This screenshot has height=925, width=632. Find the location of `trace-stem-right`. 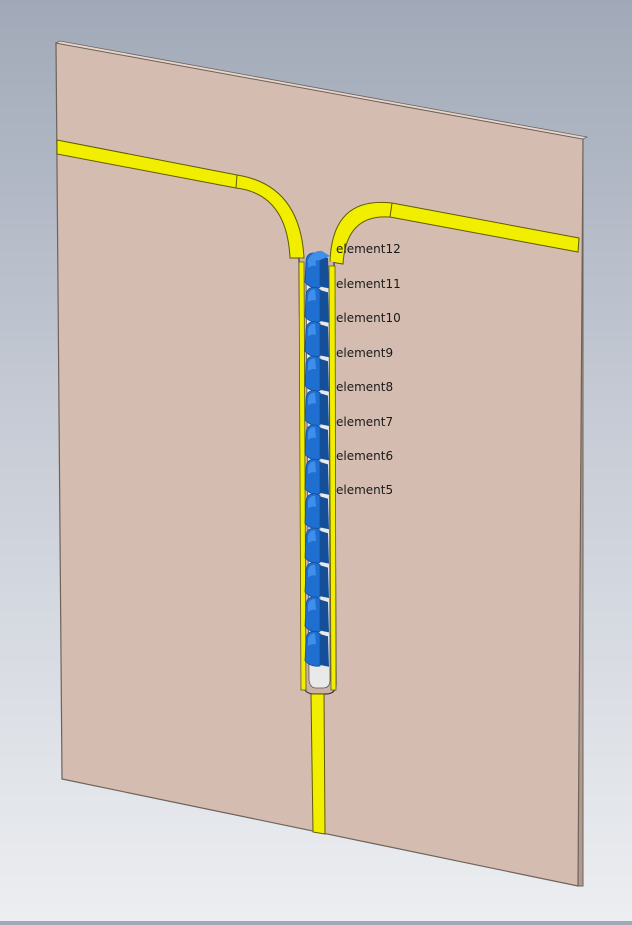

trace-stem-right is located at coordinates (332, 478).